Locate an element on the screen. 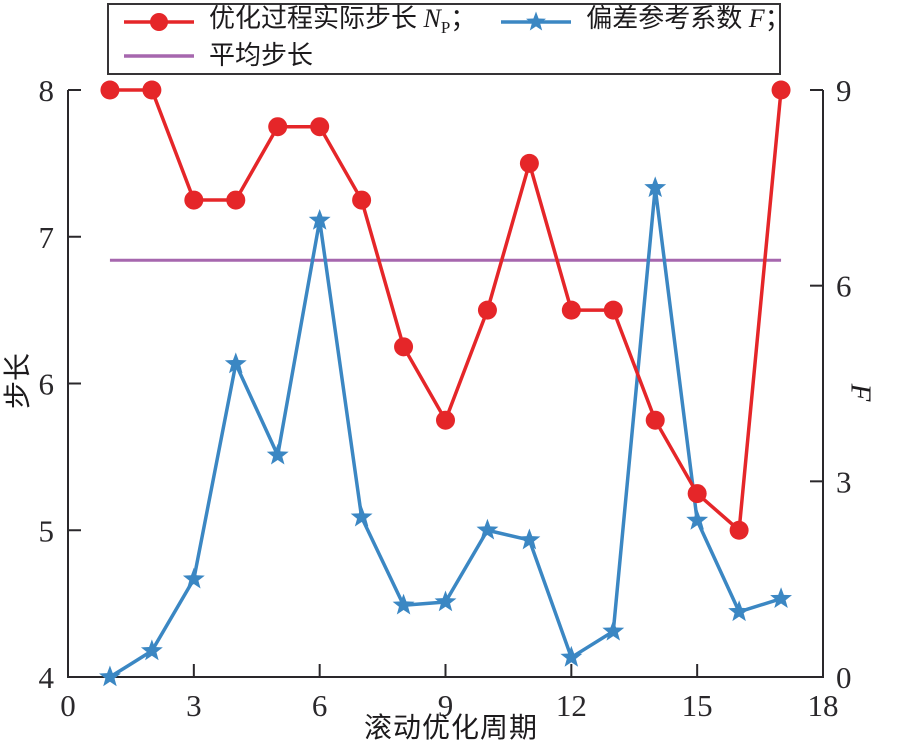 Image resolution: width=899 pixels, height=752 pixels. f-line-star-icon is located at coordinates (536, 21).